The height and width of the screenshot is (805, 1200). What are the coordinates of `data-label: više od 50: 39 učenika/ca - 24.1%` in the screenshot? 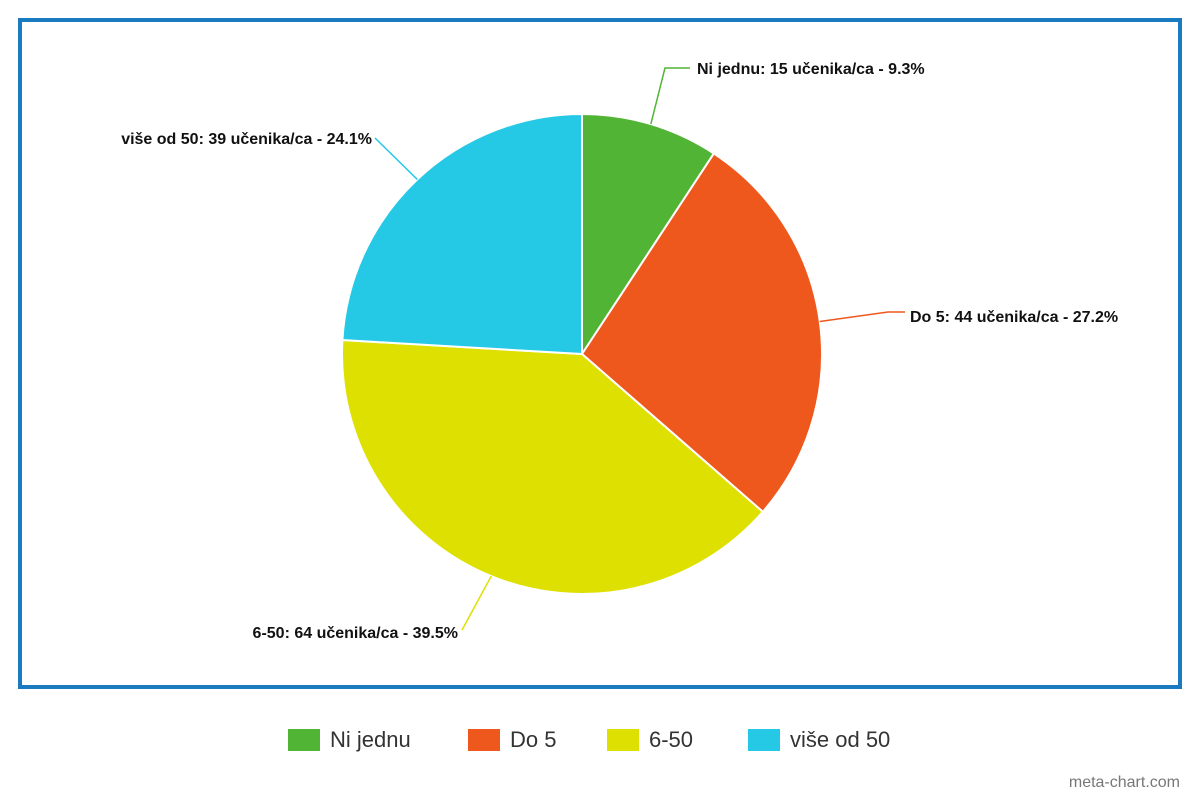 It's located at (246, 139).